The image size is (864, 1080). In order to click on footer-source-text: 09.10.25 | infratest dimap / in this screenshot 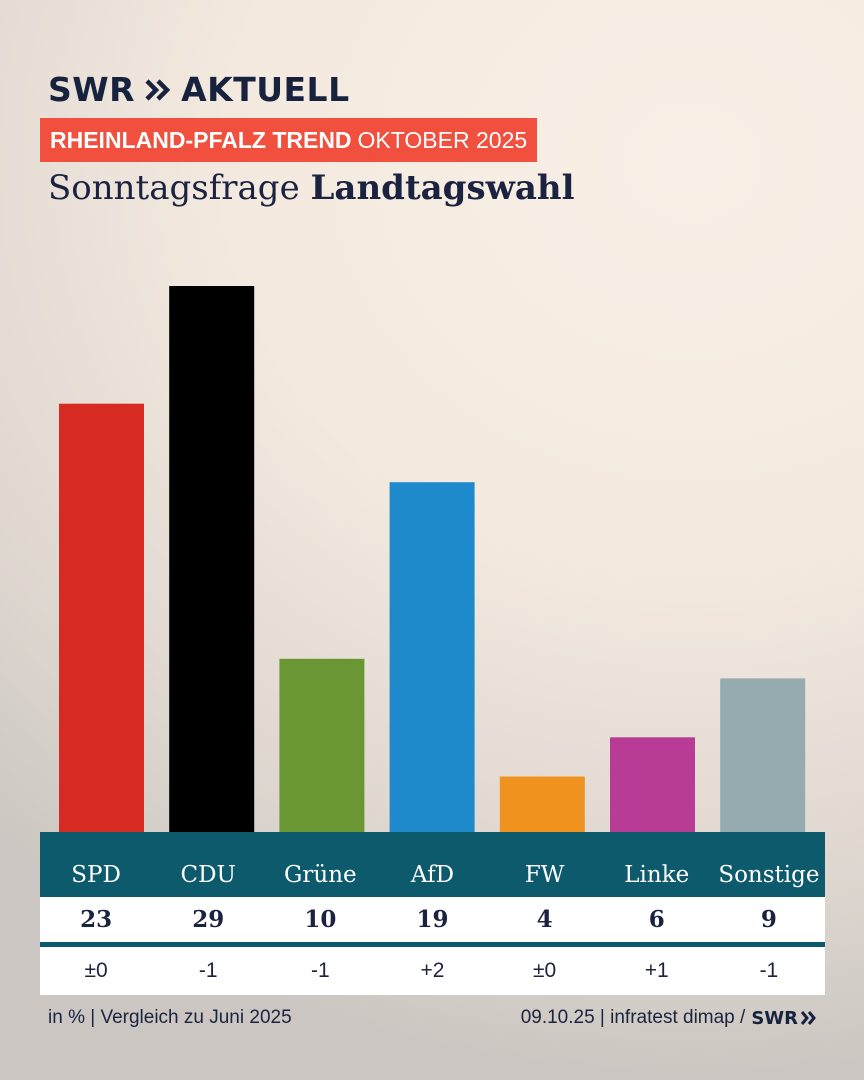, I will do `click(633, 1017)`.